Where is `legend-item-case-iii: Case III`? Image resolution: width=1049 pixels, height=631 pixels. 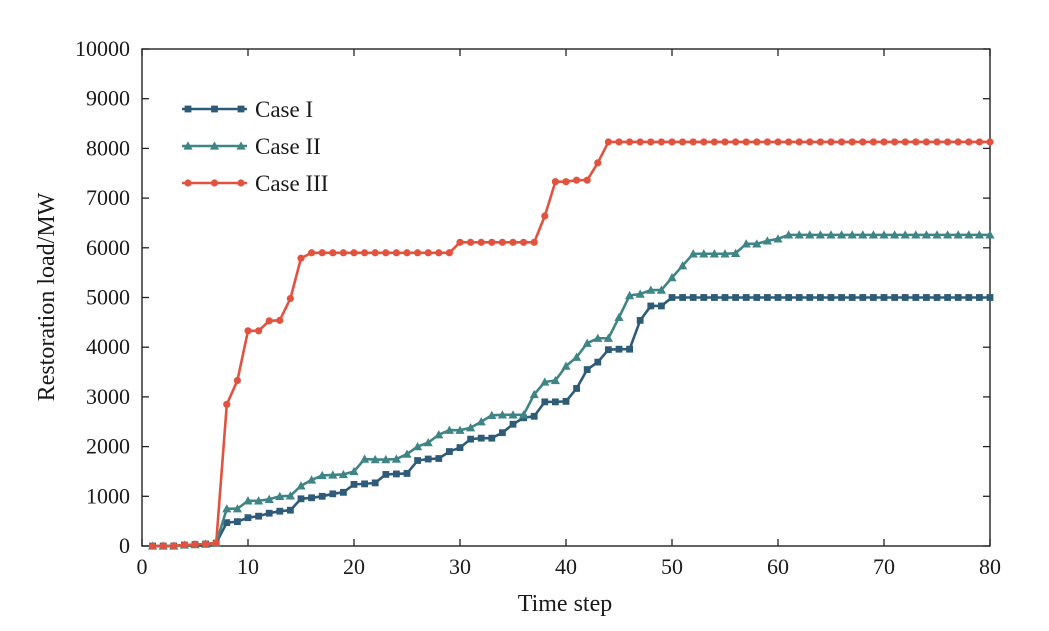
legend-item-case-iii: Case III is located at coordinates (255, 183).